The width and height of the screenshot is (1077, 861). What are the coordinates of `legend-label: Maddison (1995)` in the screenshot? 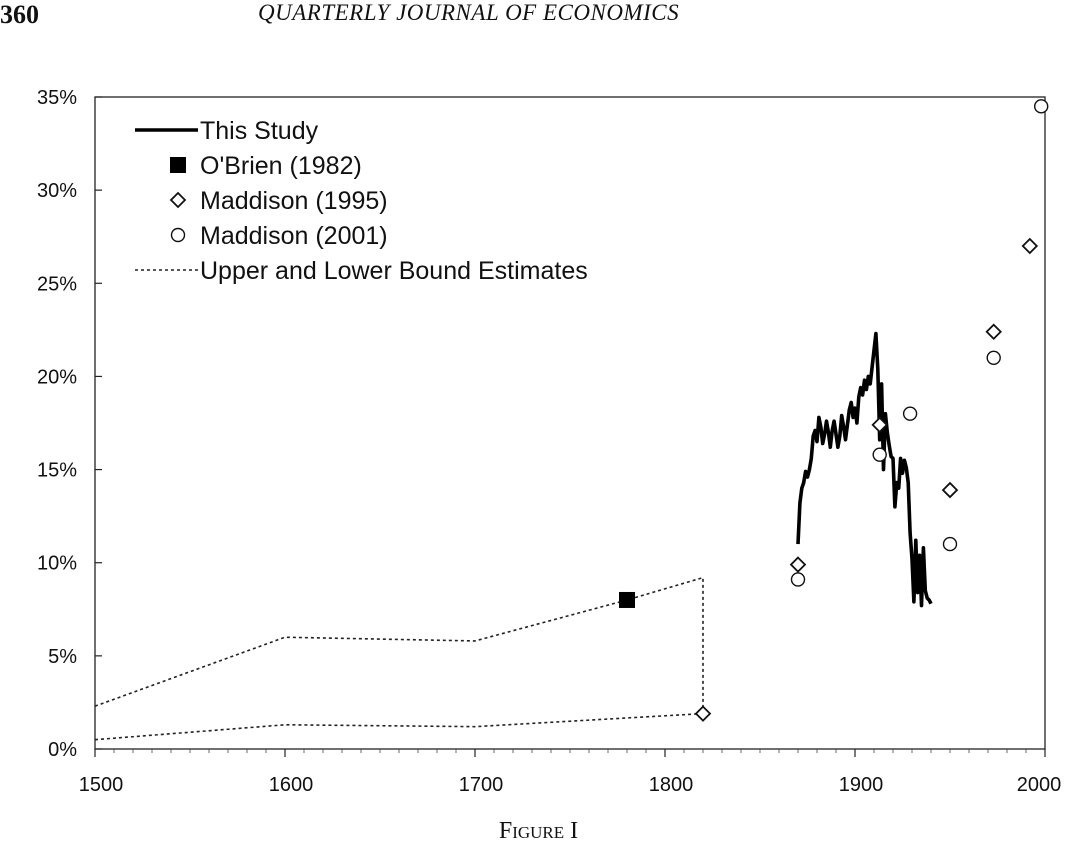 It's located at (294, 201).